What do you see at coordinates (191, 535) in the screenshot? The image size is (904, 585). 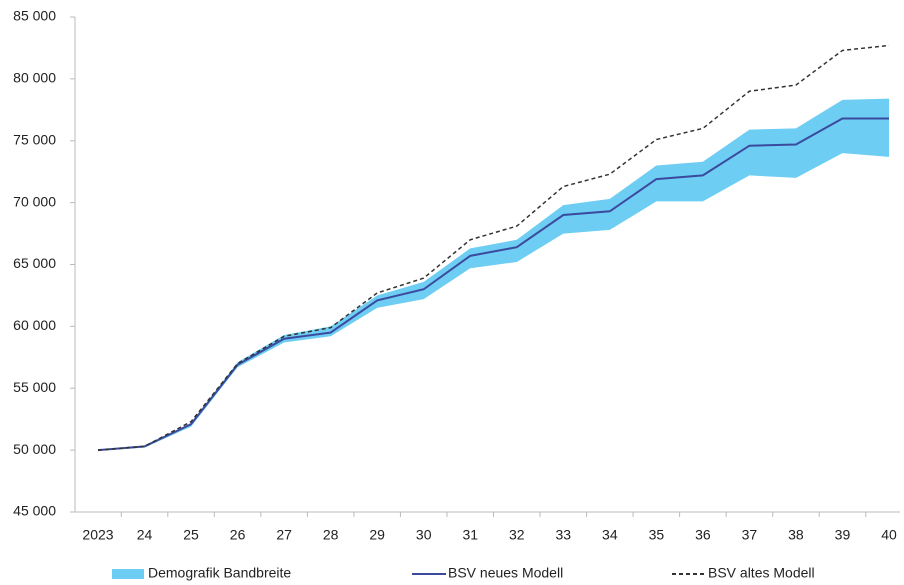 I see `x-tick-label: 25` at bounding box center [191, 535].